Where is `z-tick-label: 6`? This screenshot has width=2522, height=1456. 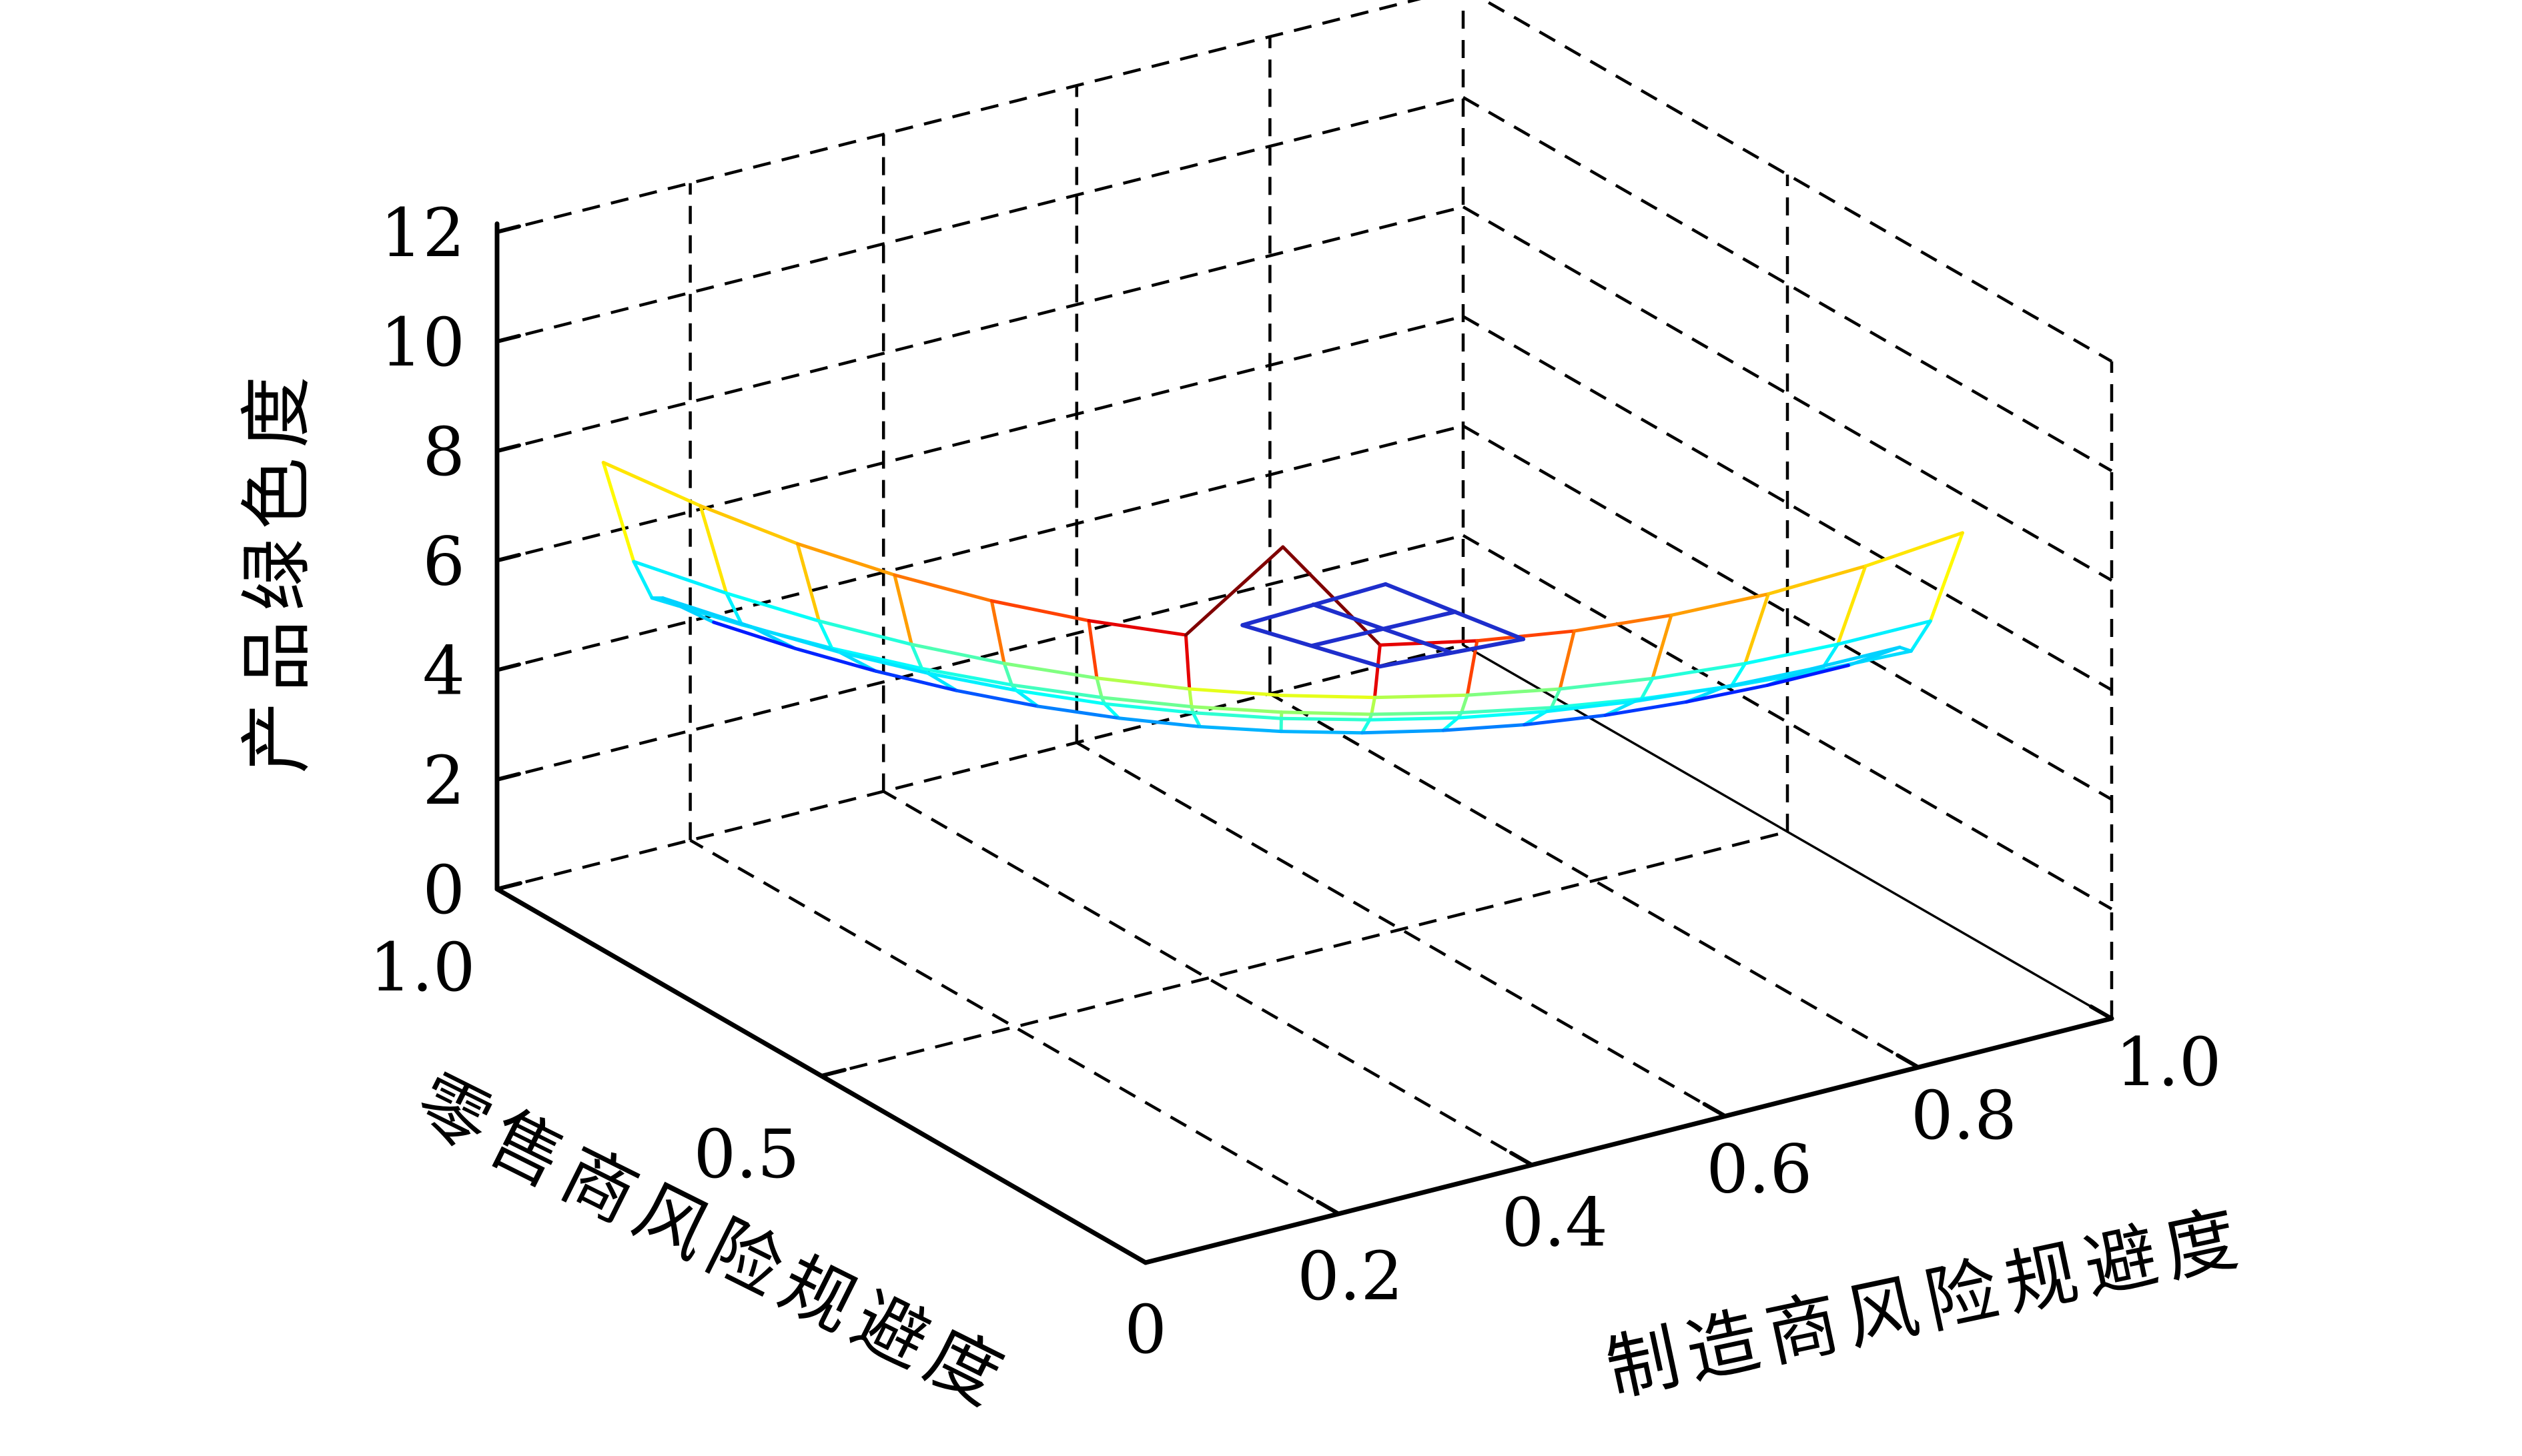
z-tick-label: 6 is located at coordinates (444, 561).